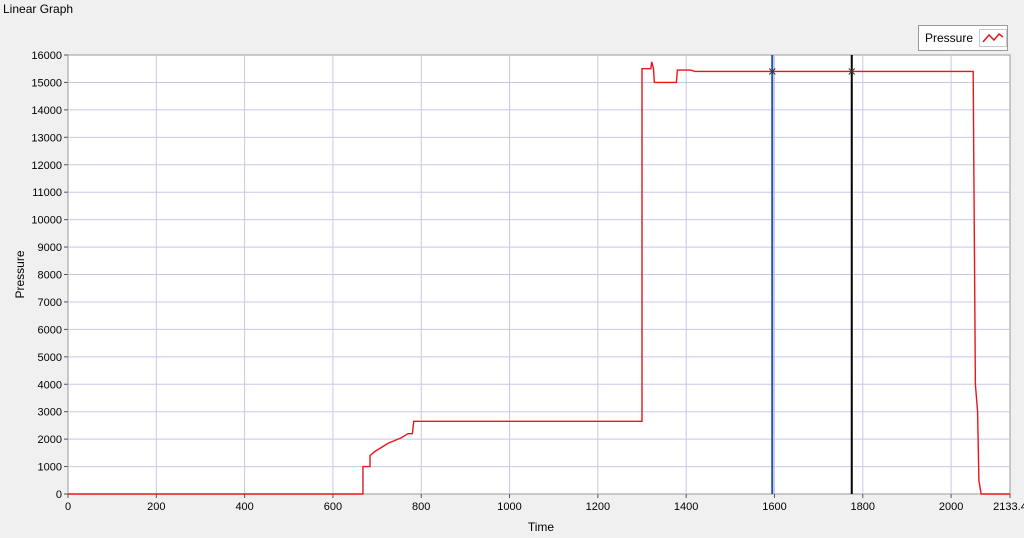 Image resolution: width=1024 pixels, height=538 pixels. What do you see at coordinates (46, 138) in the screenshot?
I see `y-tick-label: 13000` at bounding box center [46, 138].